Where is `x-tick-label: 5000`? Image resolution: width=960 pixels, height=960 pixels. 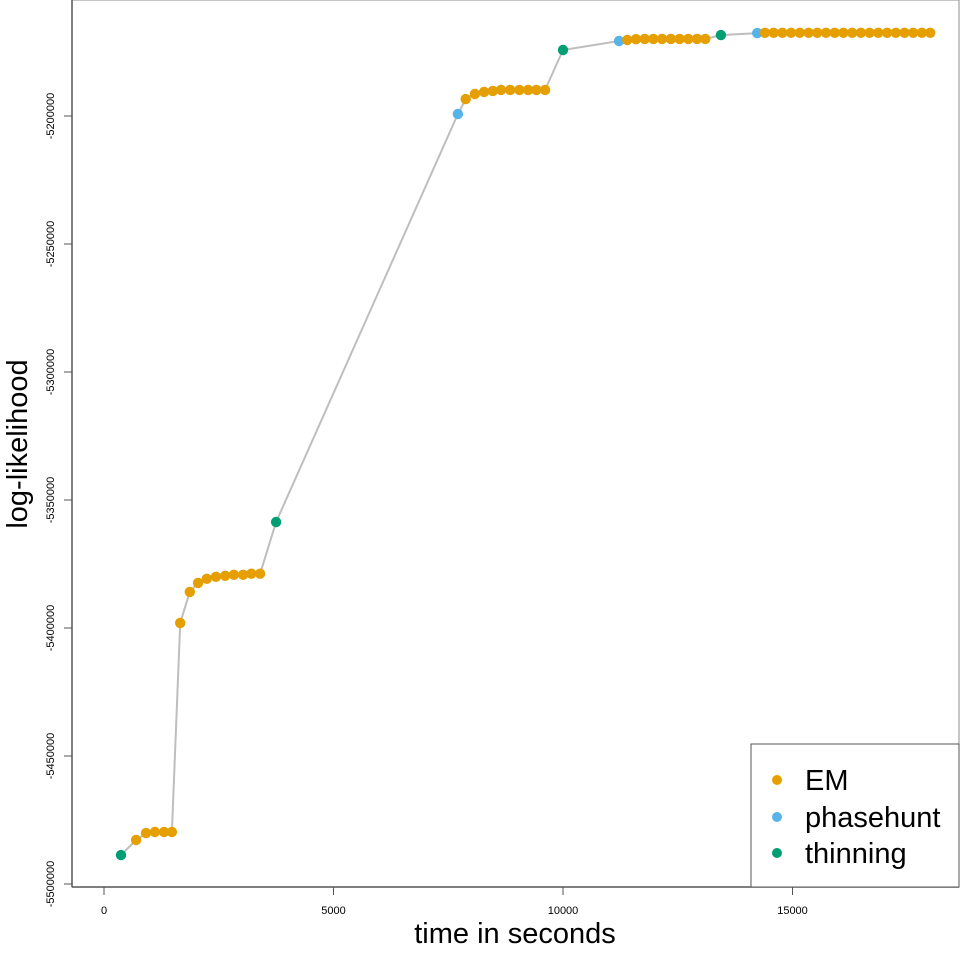
x-tick-label: 5000 is located at coordinates (333, 911).